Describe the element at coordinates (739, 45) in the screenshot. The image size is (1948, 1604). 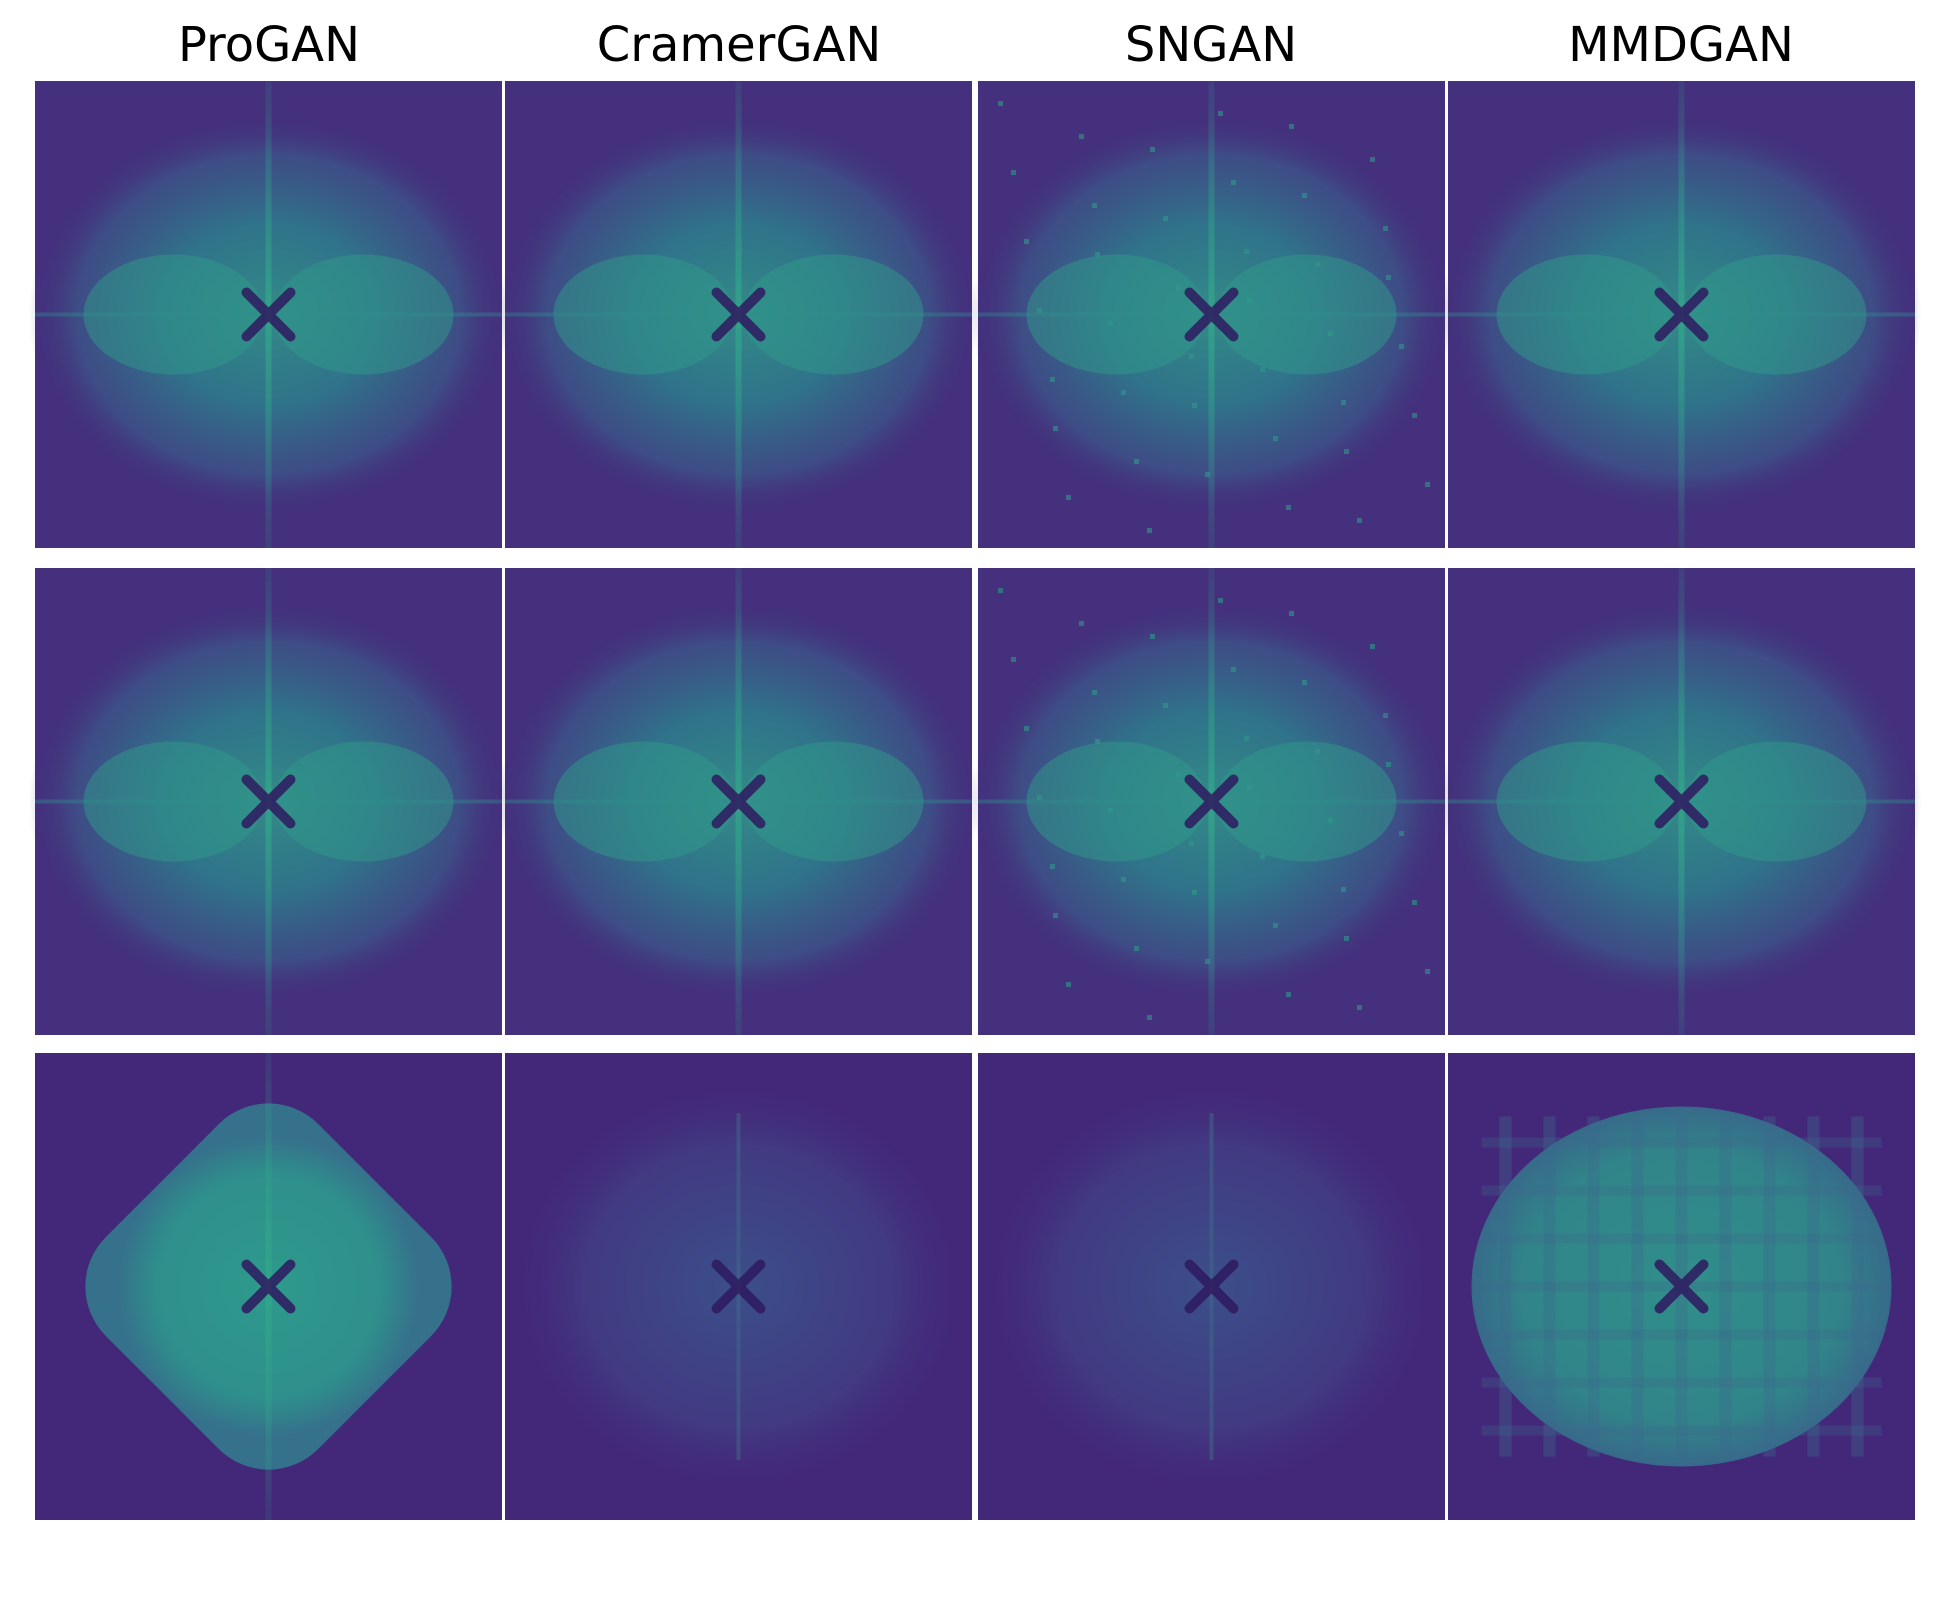
I see `column-title: CramerGAN` at that location.